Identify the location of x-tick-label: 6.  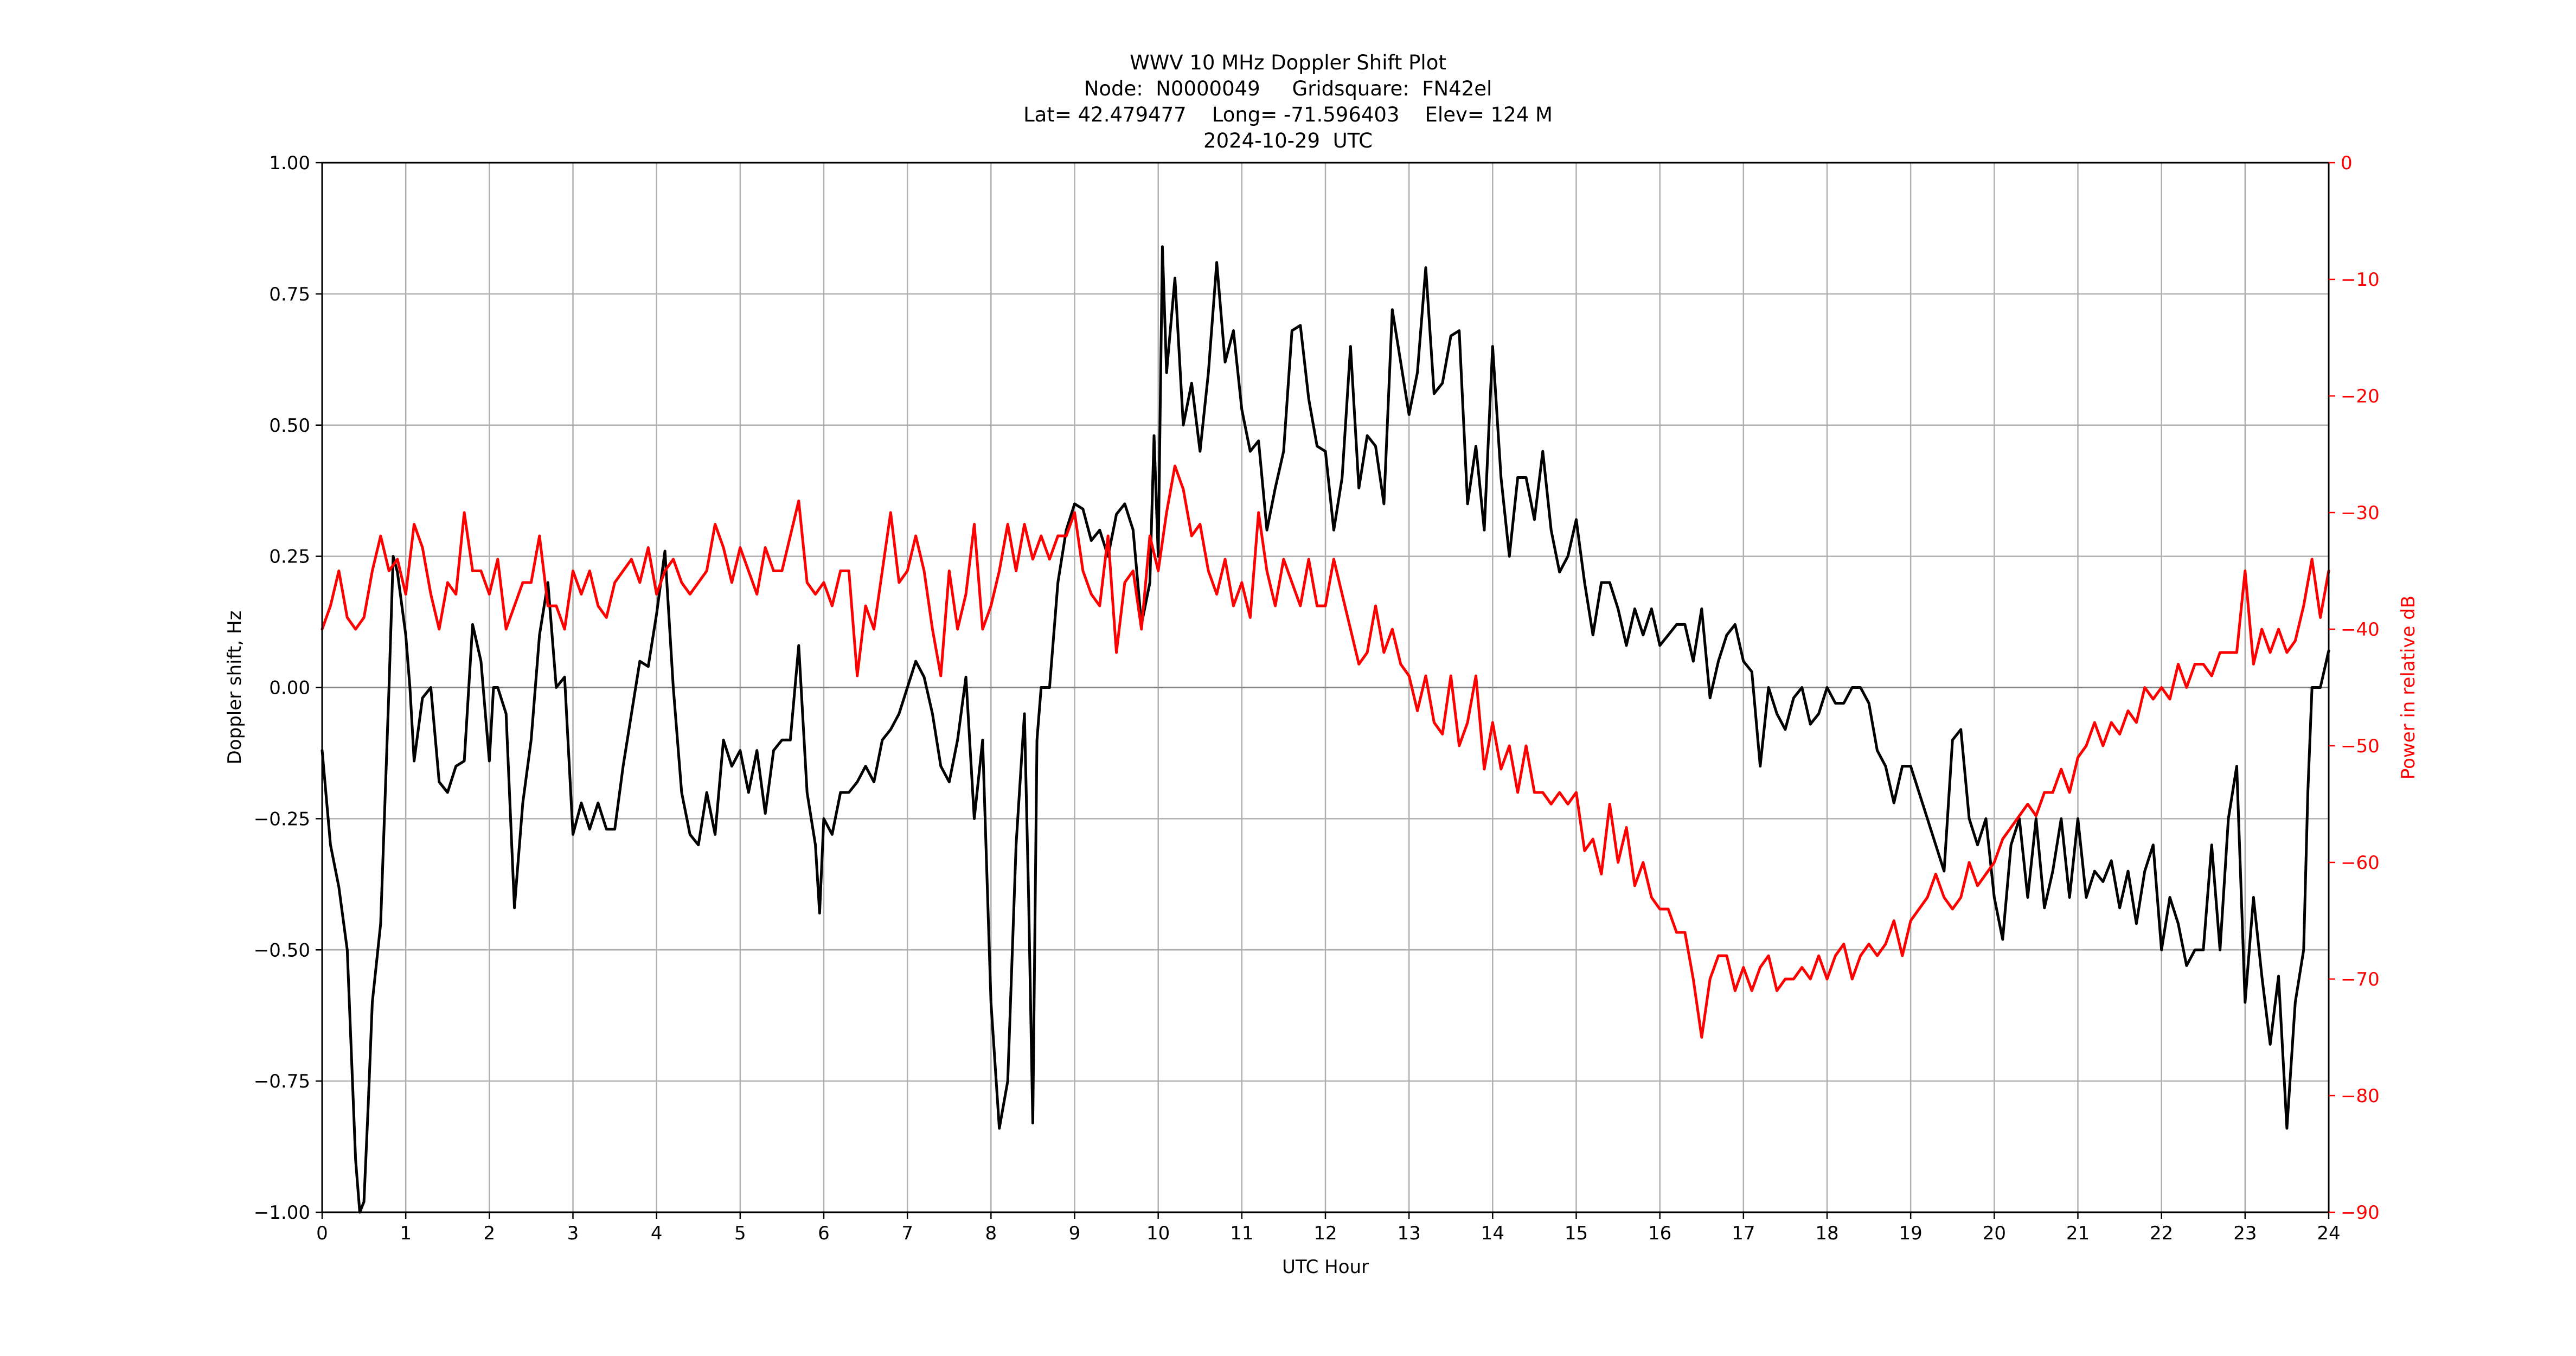
(824, 1233).